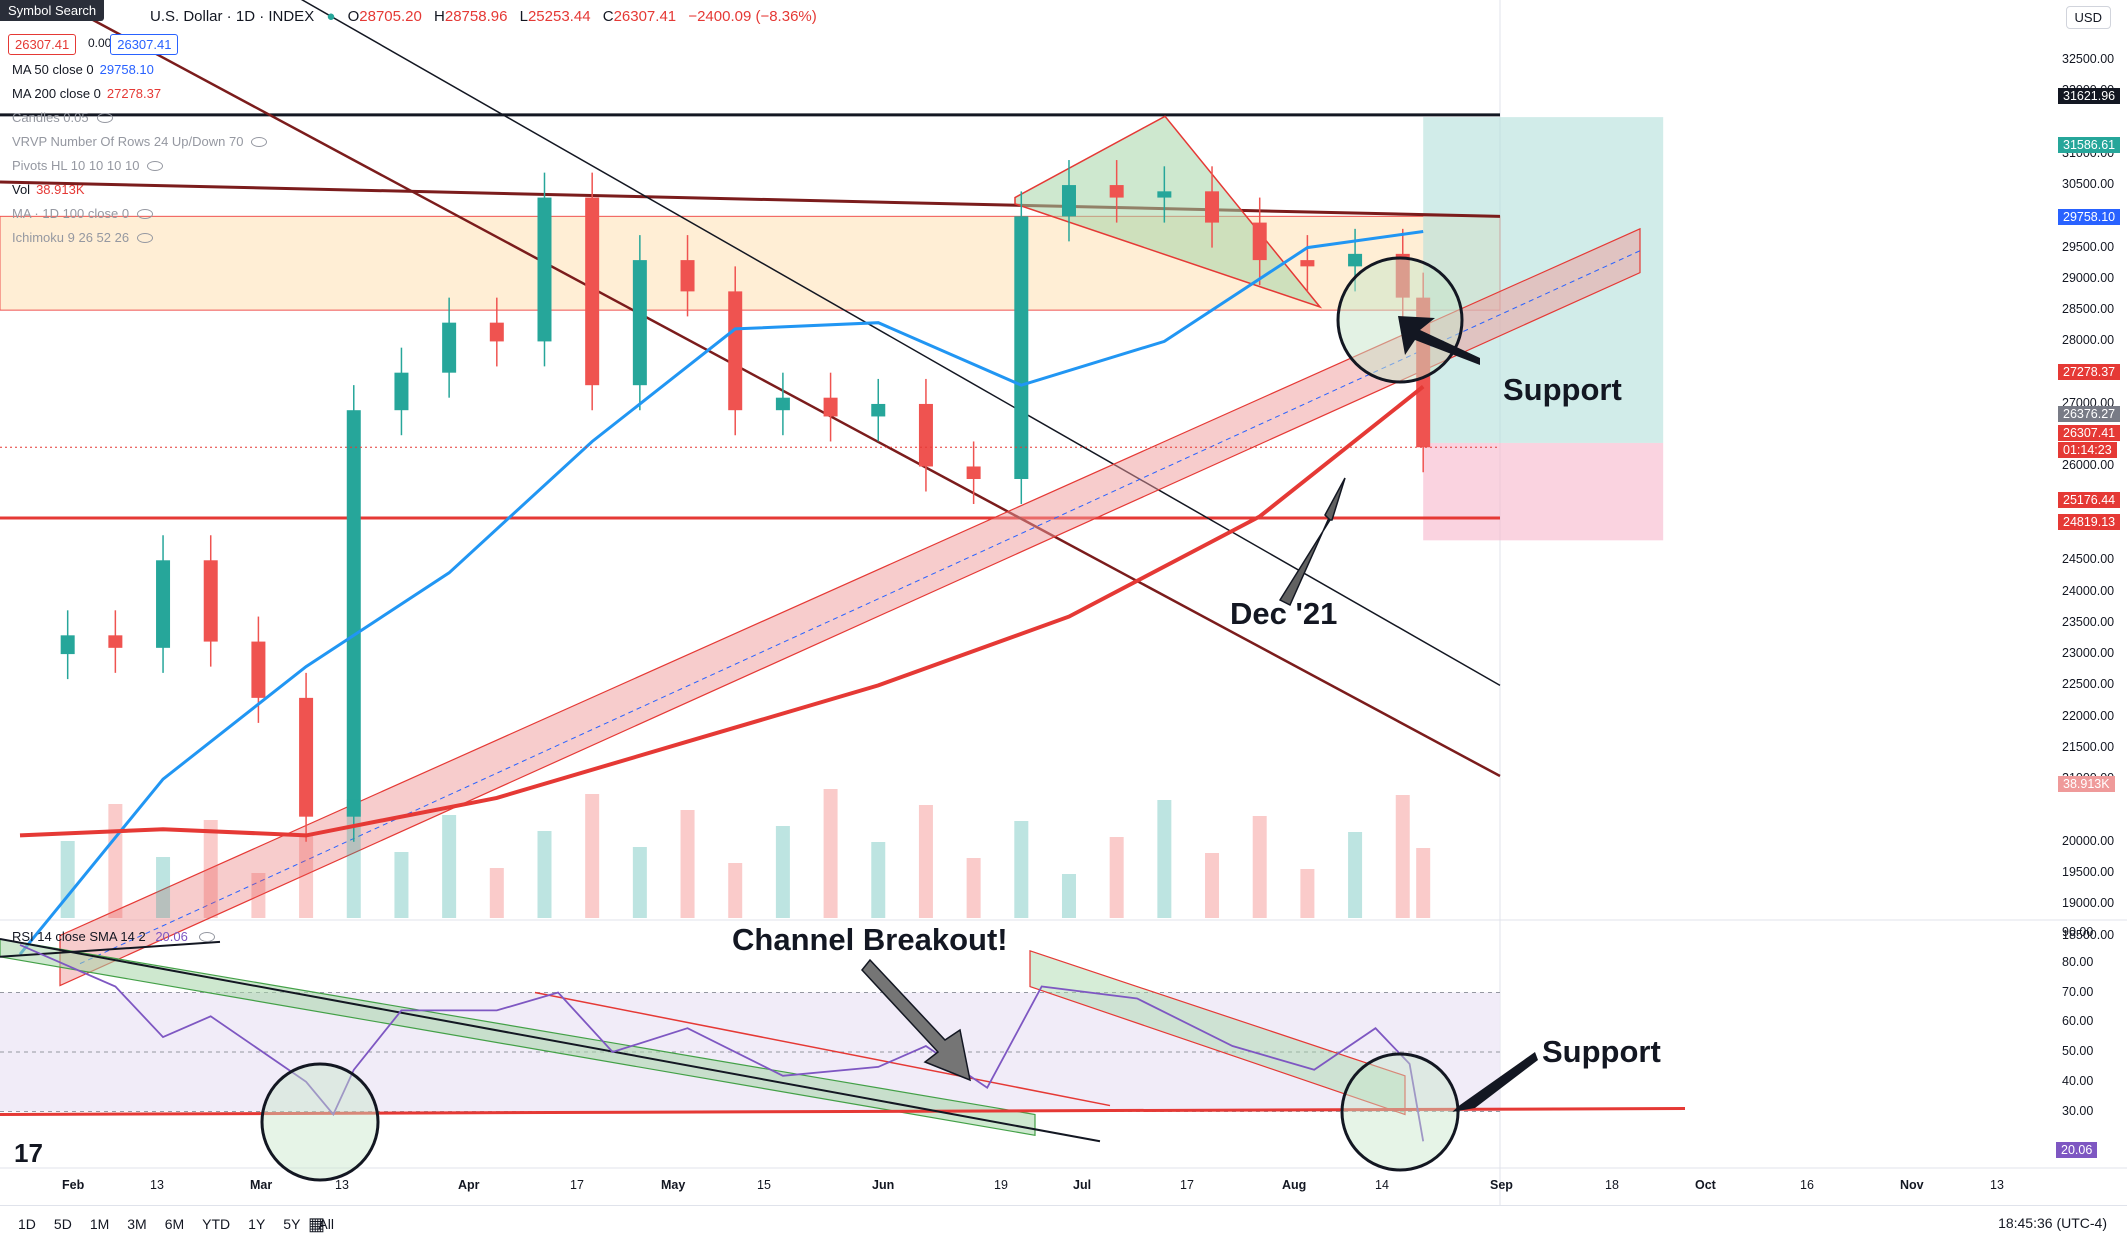 The height and width of the screenshot is (1246, 2127). What do you see at coordinates (2089, 145) in the screenshot?
I see `price-tag: 31586.61` at bounding box center [2089, 145].